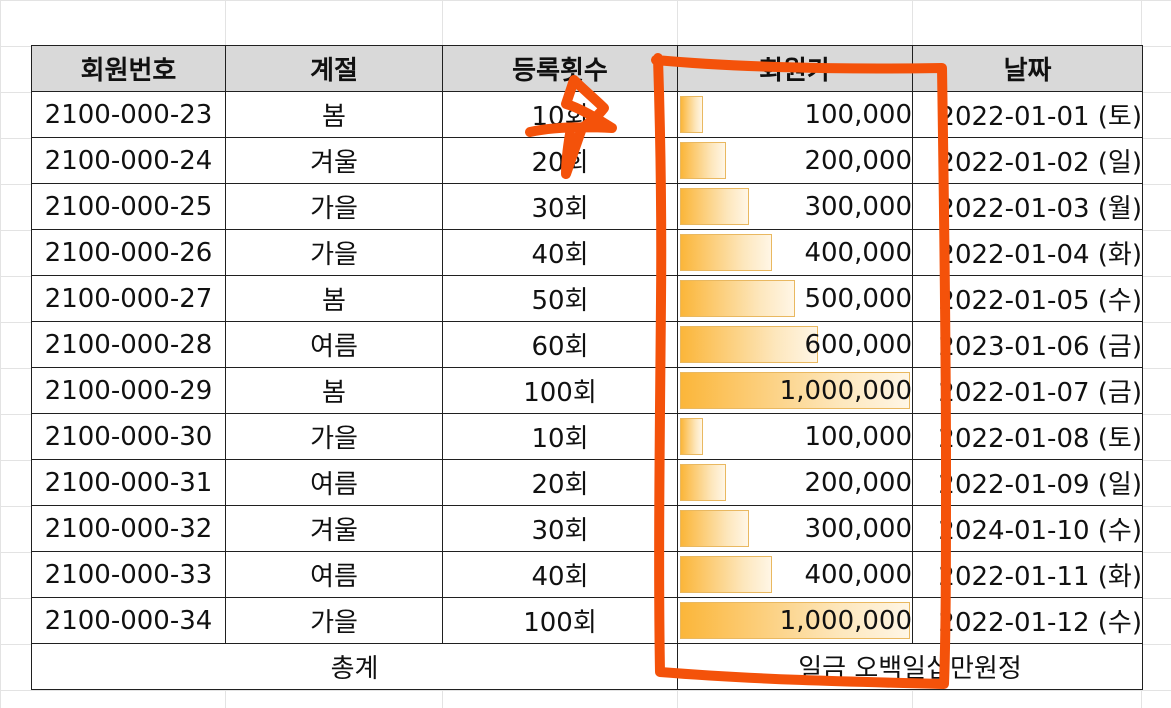  What do you see at coordinates (560, 298) in the screenshot?
I see `cell-count: 50회` at bounding box center [560, 298].